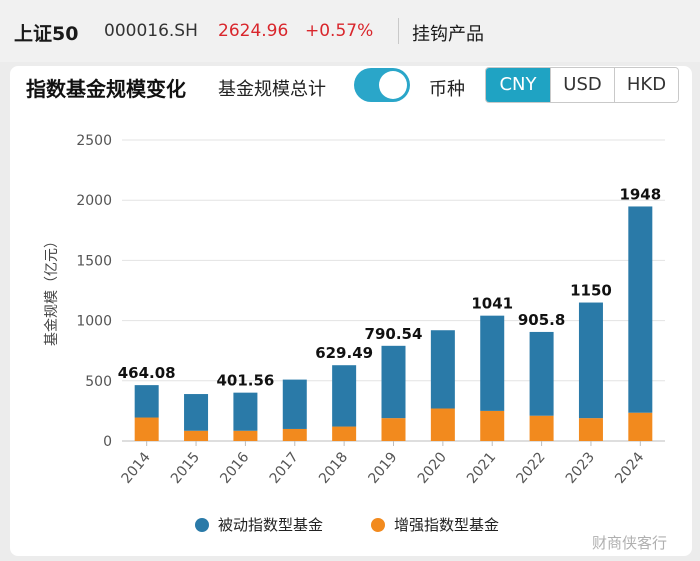 This screenshot has width=700, height=561. I want to click on x-tick-label: 2023, so click(580, 468).